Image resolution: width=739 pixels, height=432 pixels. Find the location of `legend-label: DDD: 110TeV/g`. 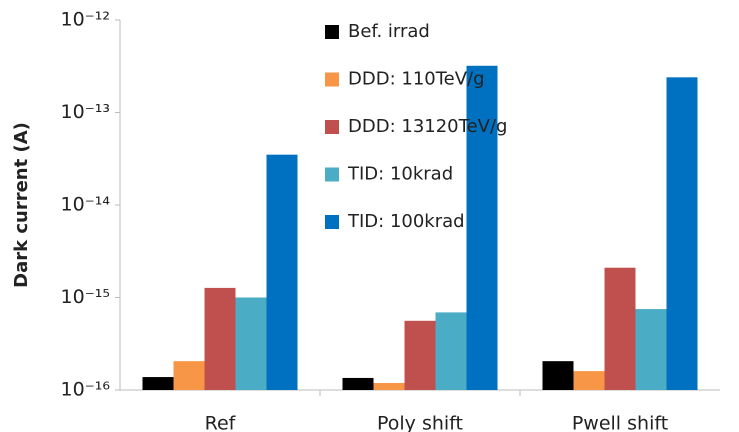

legend-label: DDD: 110TeV/g is located at coordinates (416, 79).